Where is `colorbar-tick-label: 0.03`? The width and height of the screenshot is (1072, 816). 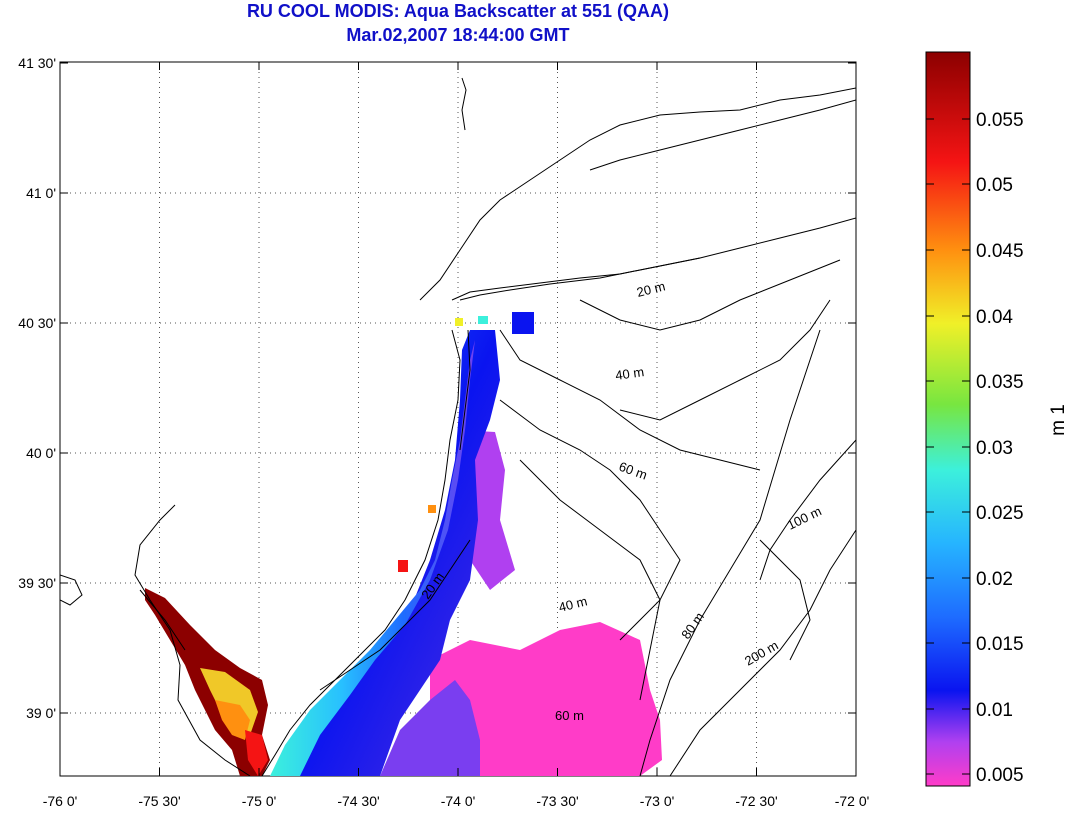 colorbar-tick-label: 0.03 is located at coordinates (994, 448).